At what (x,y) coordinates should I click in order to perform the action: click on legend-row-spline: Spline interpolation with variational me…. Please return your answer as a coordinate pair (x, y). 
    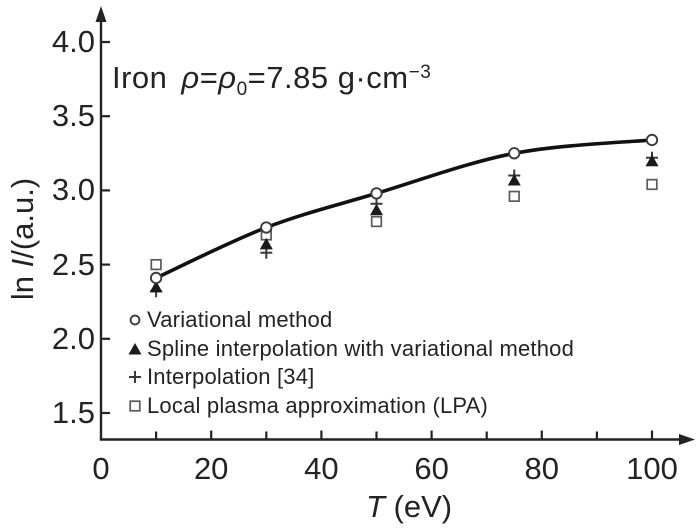
    Looking at the image, I should click on (348, 349).